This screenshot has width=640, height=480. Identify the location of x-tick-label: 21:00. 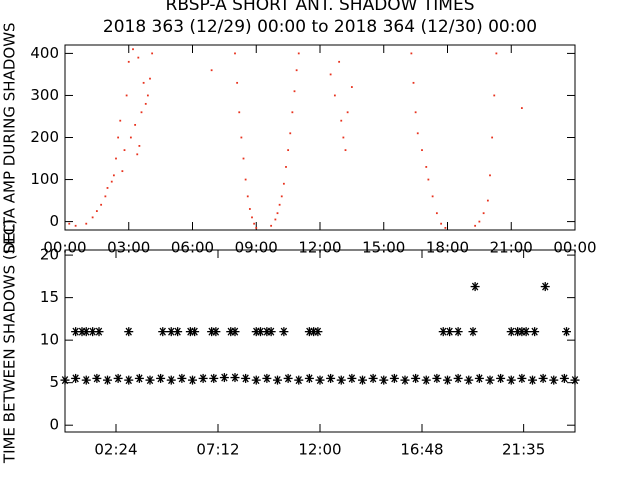
(511, 248).